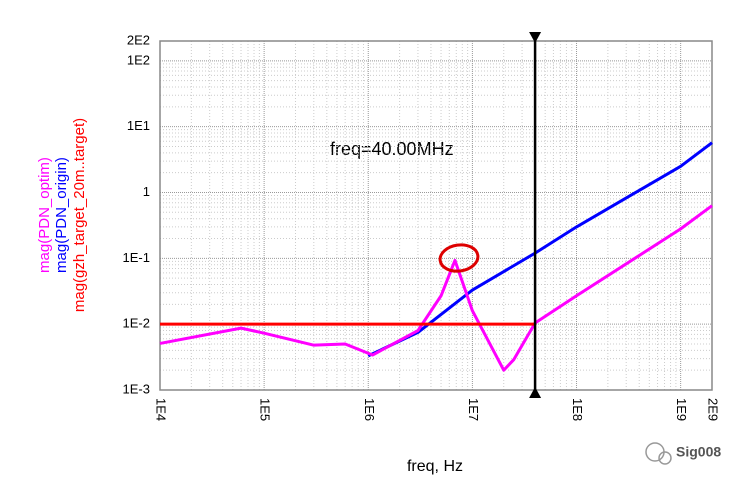 Image resolution: width=753 pixels, height=491 pixels. I want to click on x-tick-label: 1E4, so click(161, 409).